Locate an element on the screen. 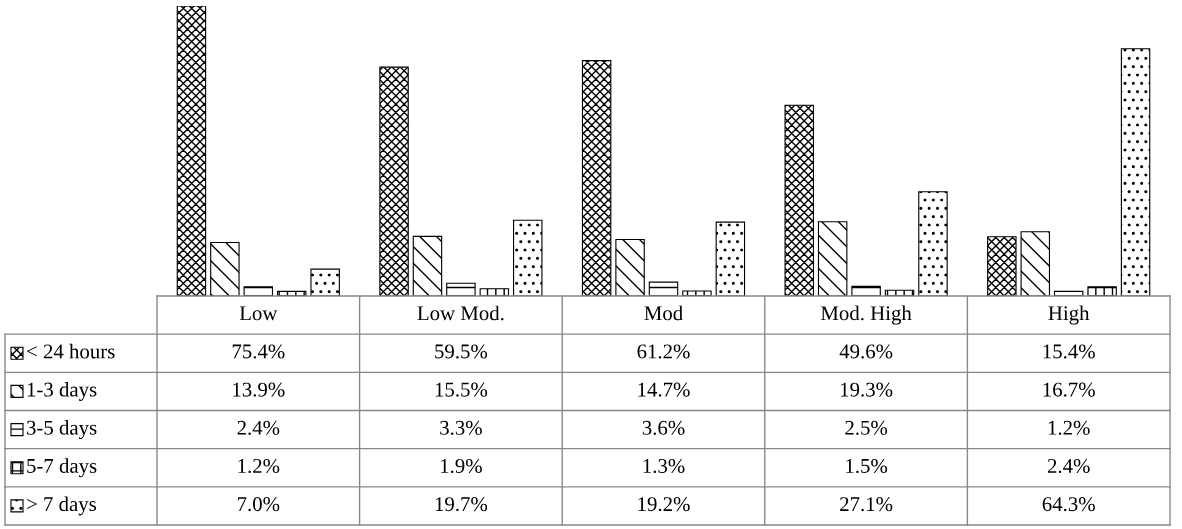 The height and width of the screenshot is (529, 1182). x-tick-label: Low Mod. is located at coordinates (460, 313).